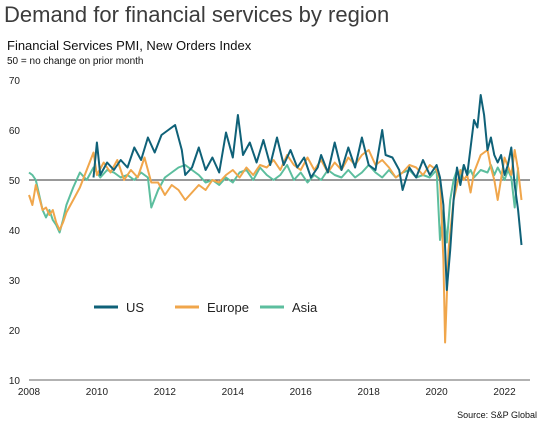 This screenshot has height=426, width=547. Describe the element at coordinates (197, 14) in the screenshot. I see `chart-title: Demand for financial services by region` at that location.